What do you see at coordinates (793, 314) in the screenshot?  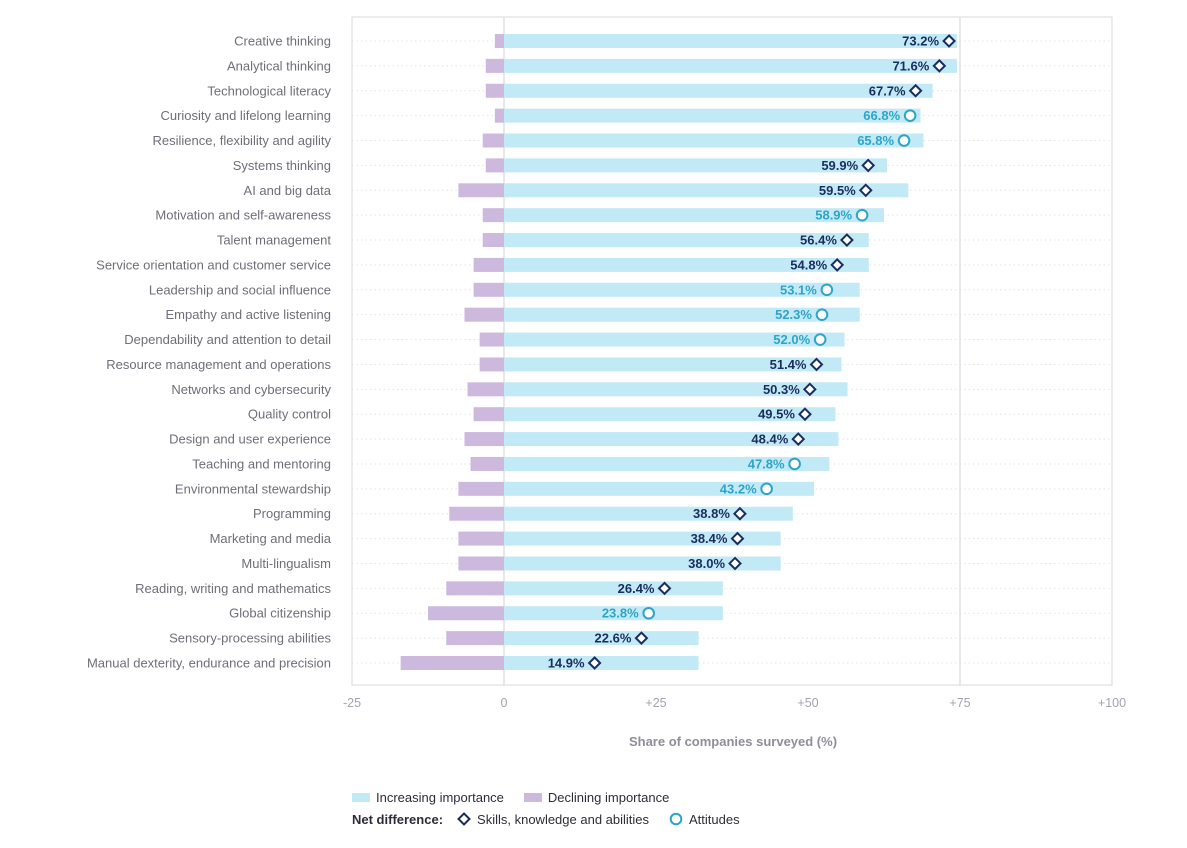 I see `net-value-label: 52.3%` at bounding box center [793, 314].